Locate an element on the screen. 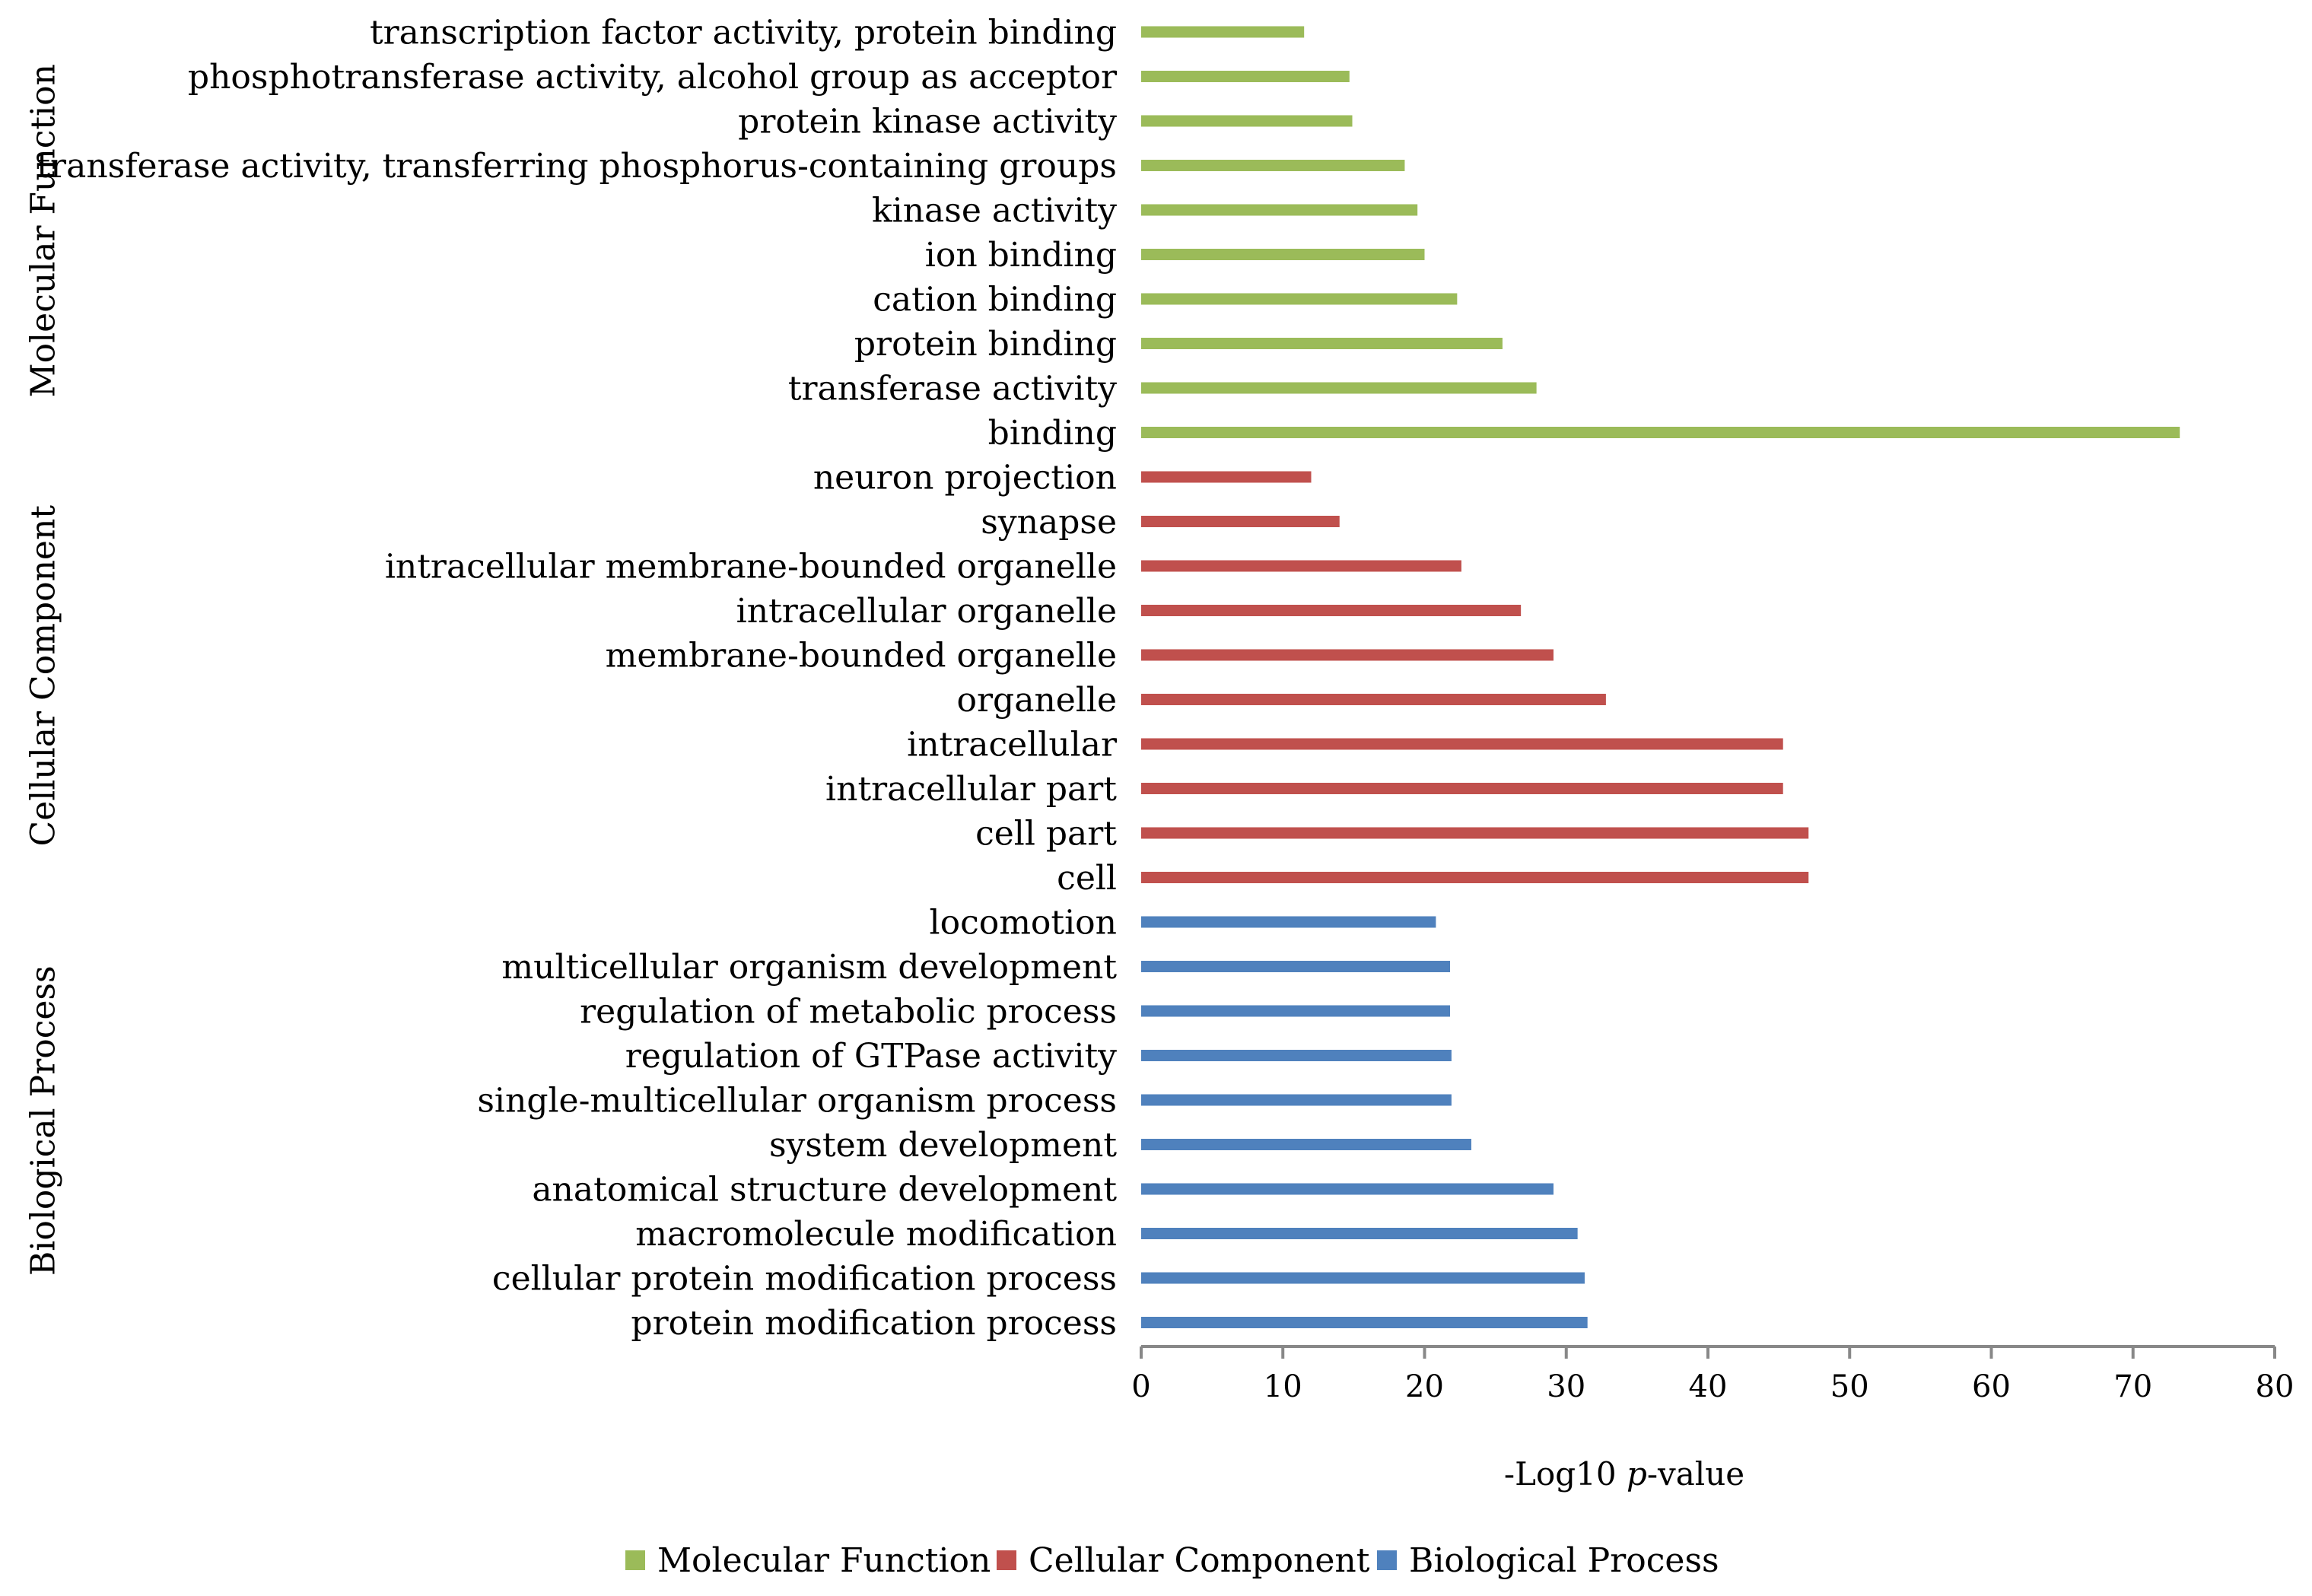  group-label-cellular-component: Cellular Component is located at coordinates (43, 676).